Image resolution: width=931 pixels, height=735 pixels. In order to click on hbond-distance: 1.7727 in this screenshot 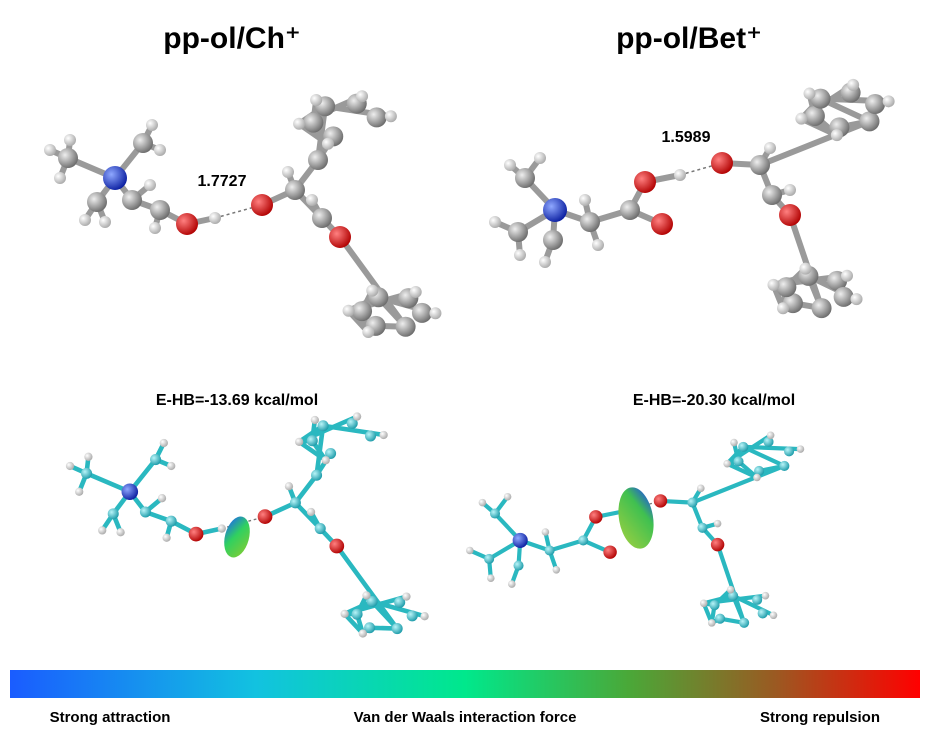, I will do `click(222, 181)`.